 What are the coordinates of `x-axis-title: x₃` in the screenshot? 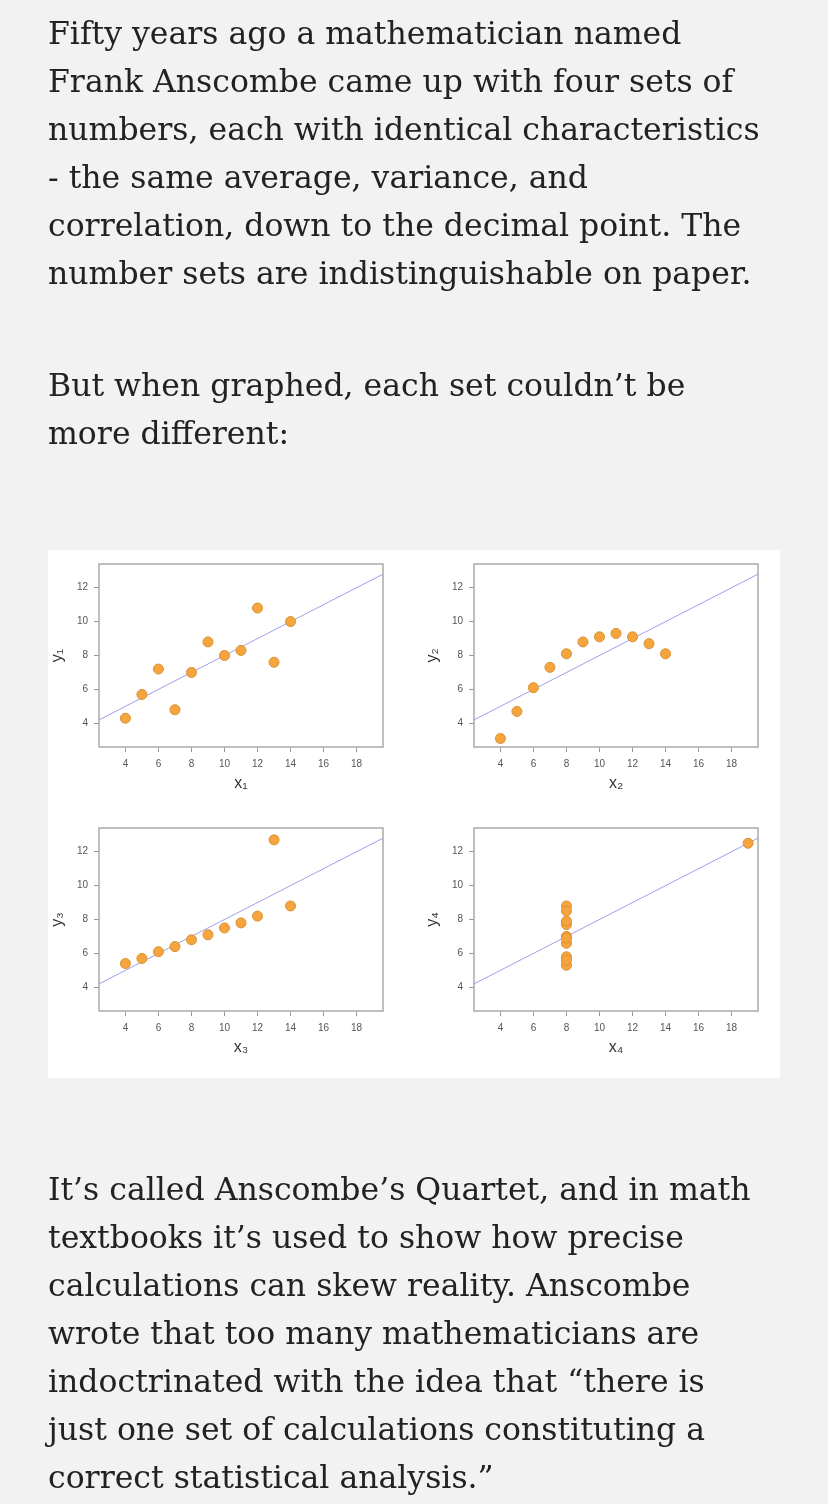 It's located at (241, 1046).